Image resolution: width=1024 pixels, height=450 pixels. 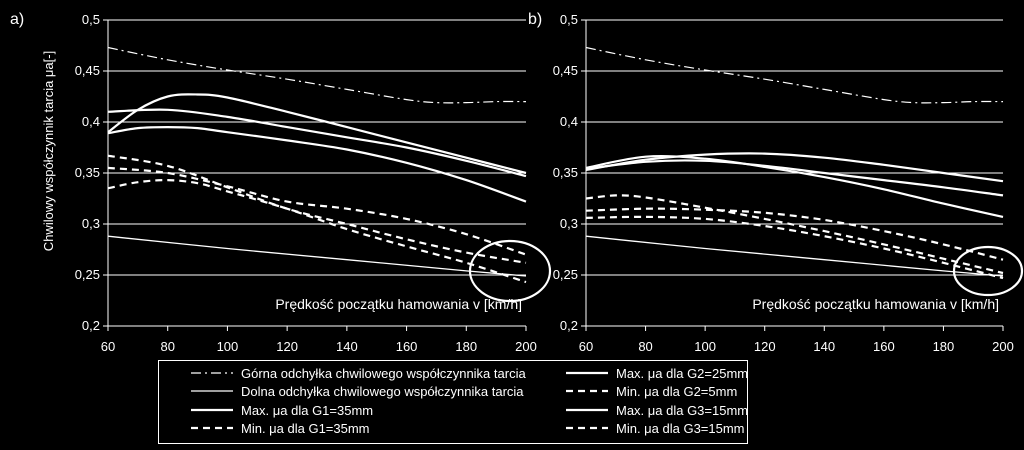 I want to click on legend-item: Min. μa dla G2=5mm, so click(x=650, y=391).